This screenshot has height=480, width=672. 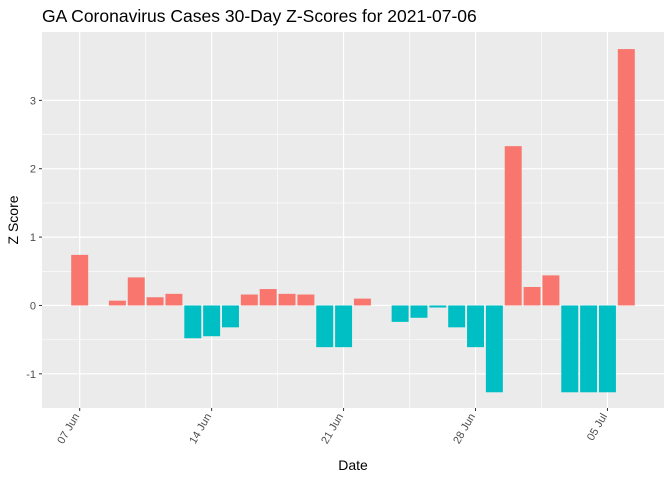 What do you see at coordinates (33, 170) in the screenshot?
I see `y-tick-label: 2` at bounding box center [33, 170].